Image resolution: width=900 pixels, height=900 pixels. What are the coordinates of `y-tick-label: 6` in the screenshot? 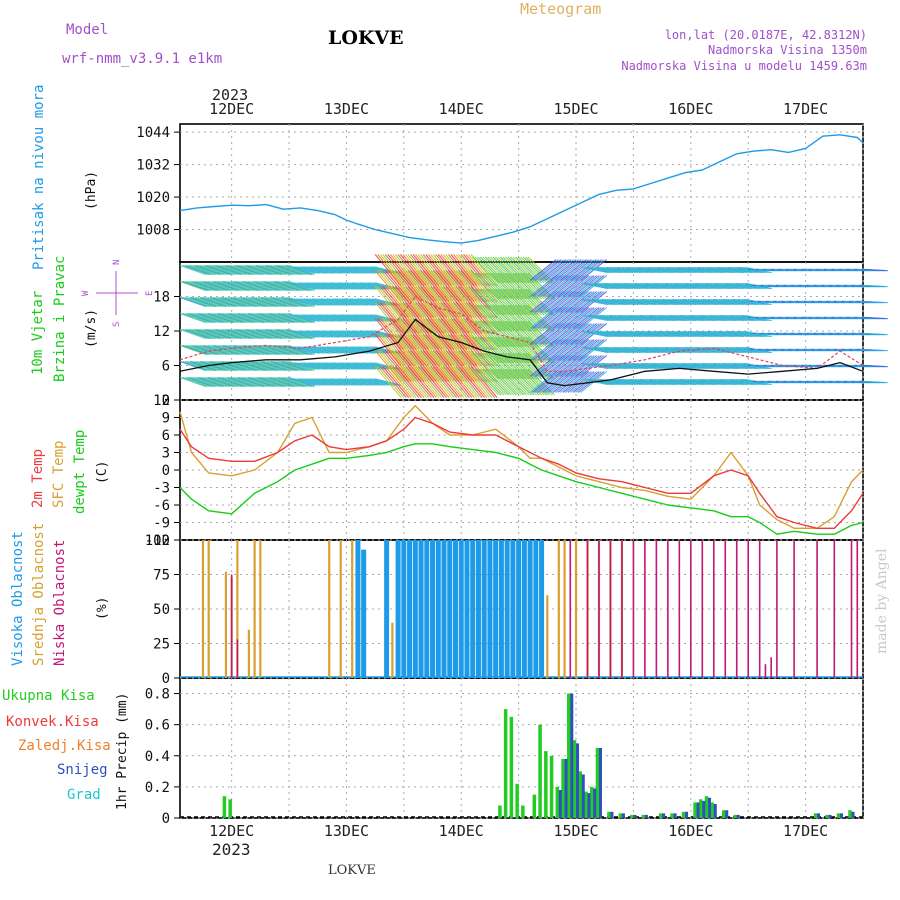 It's located at (166, 367).